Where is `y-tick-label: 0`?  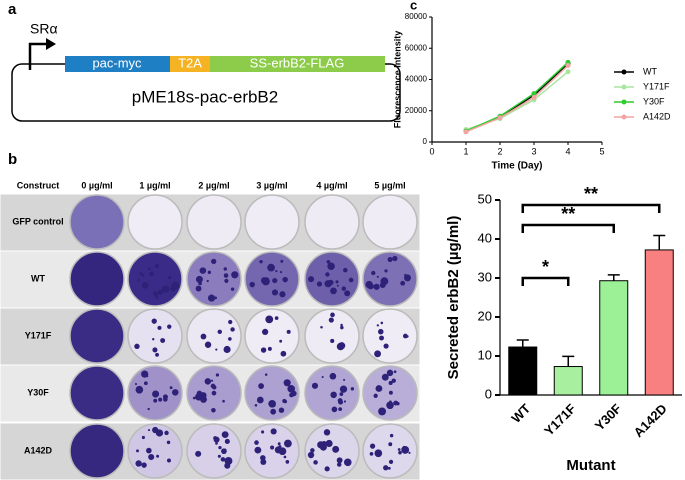
y-tick-label: 0 is located at coordinates (488, 393).